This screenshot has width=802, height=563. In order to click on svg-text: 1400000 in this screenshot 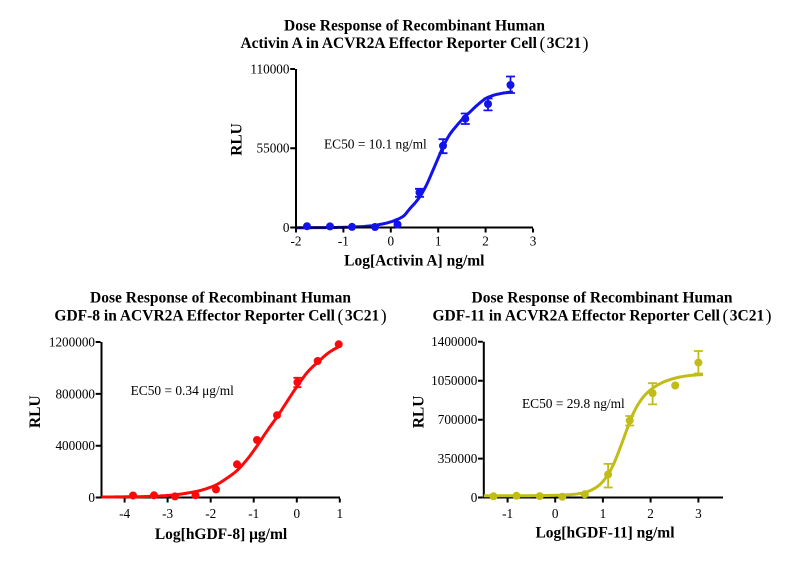, I will do `click(454, 341)`.